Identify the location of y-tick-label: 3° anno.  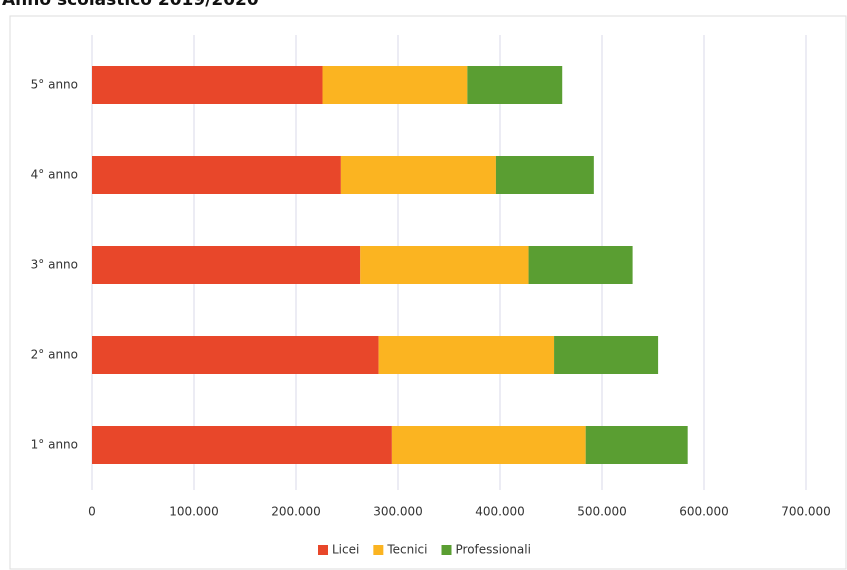
(54, 265).